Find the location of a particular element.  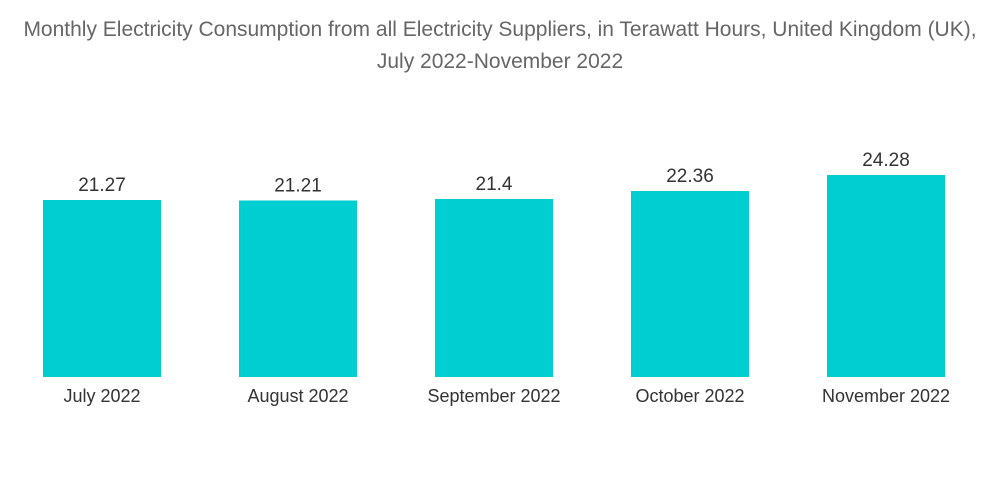

x-tick-label-2: August 2022 is located at coordinates (297, 396).